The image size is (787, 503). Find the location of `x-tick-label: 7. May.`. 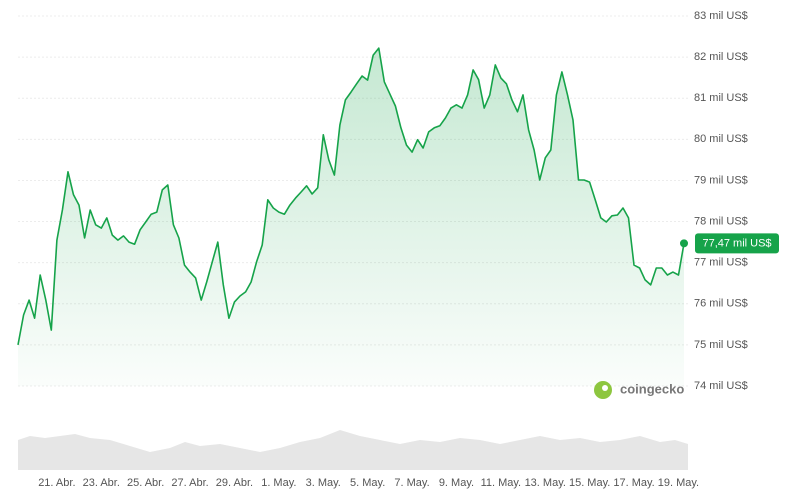

x-tick-label: 7. May. is located at coordinates (411, 483).